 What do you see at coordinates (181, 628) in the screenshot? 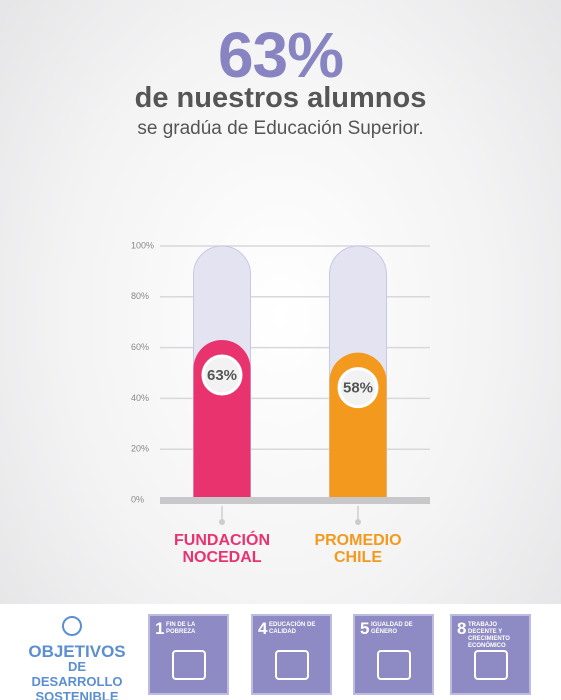
I see `goal-label: FIN DE LA POBREZA` at bounding box center [181, 628].